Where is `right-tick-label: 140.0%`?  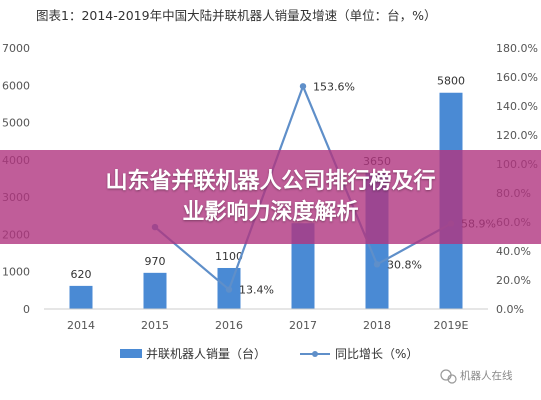
right-tick-label: 140.0% is located at coordinates (517, 106).